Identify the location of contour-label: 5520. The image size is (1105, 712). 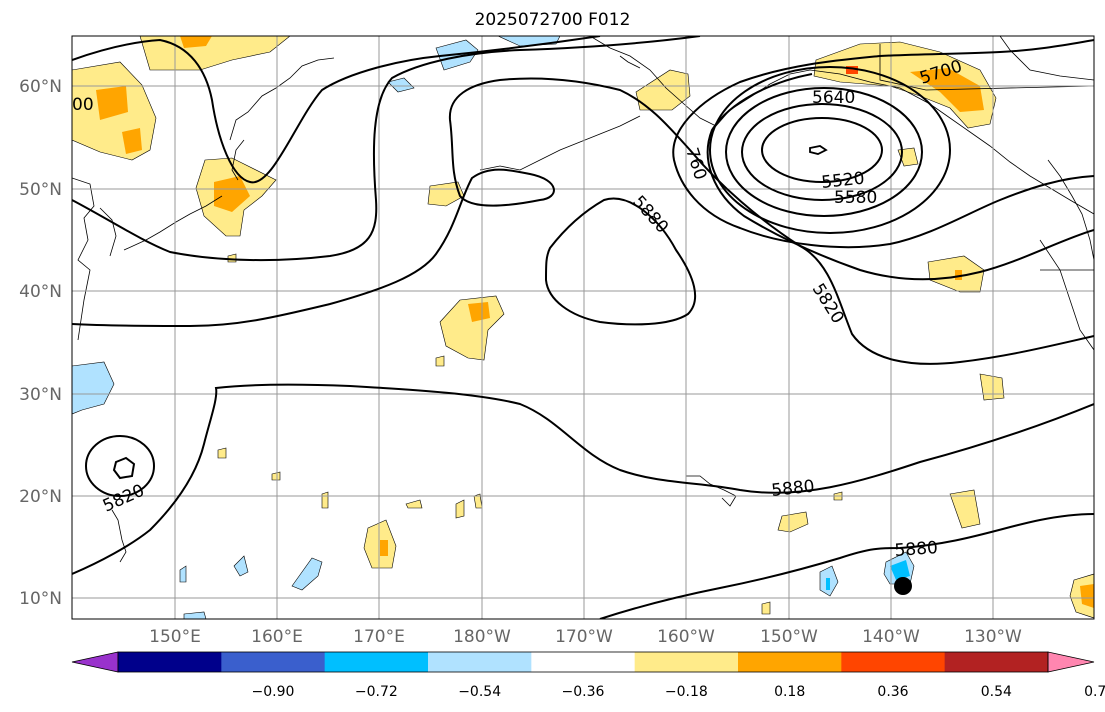
(842, 181).